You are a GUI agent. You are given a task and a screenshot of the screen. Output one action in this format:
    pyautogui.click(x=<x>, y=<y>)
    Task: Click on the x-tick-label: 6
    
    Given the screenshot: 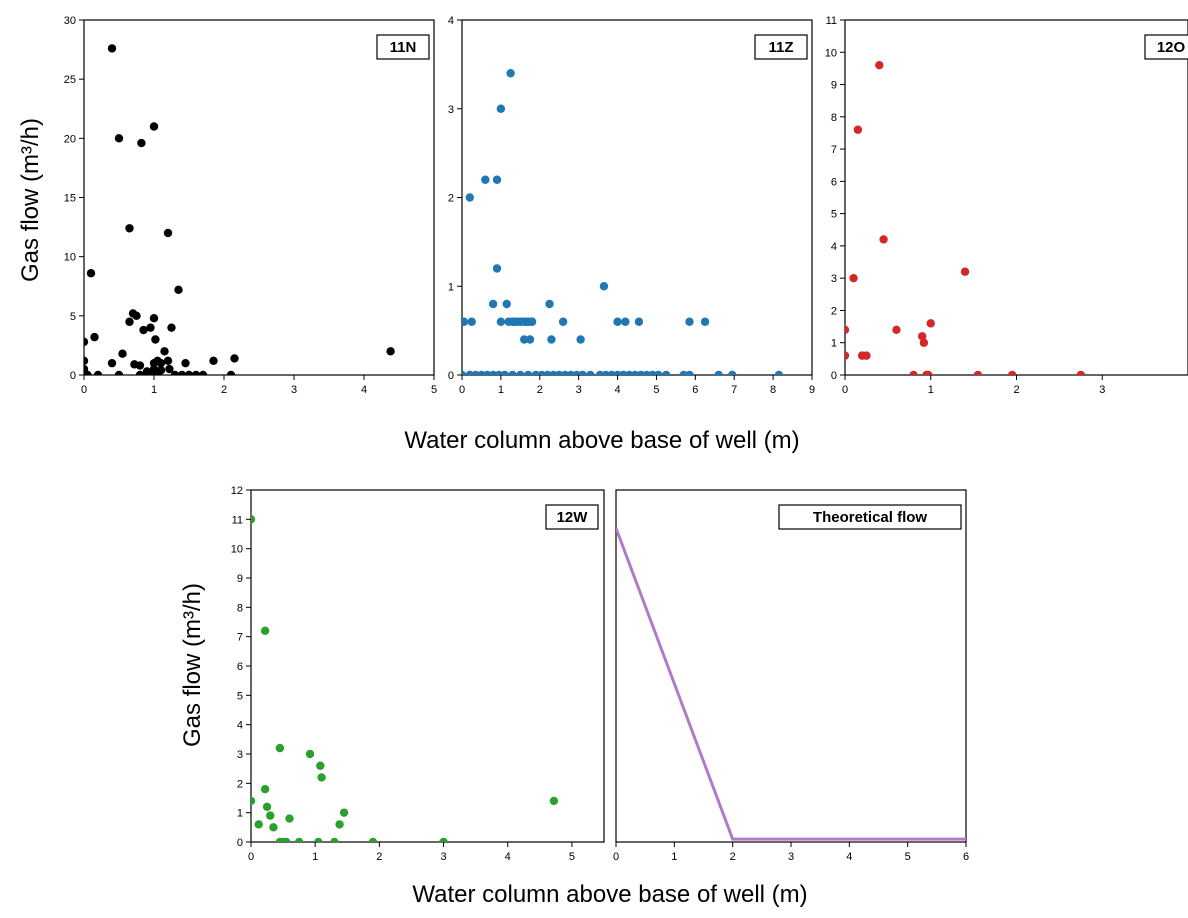 What is the action you would take?
    pyautogui.click(x=695, y=390)
    